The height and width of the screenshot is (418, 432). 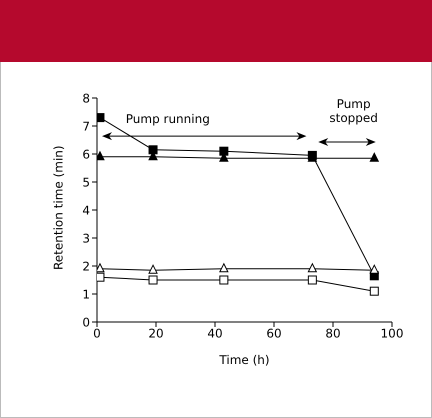 I want to click on y-tick-label: 1, so click(x=86, y=294).